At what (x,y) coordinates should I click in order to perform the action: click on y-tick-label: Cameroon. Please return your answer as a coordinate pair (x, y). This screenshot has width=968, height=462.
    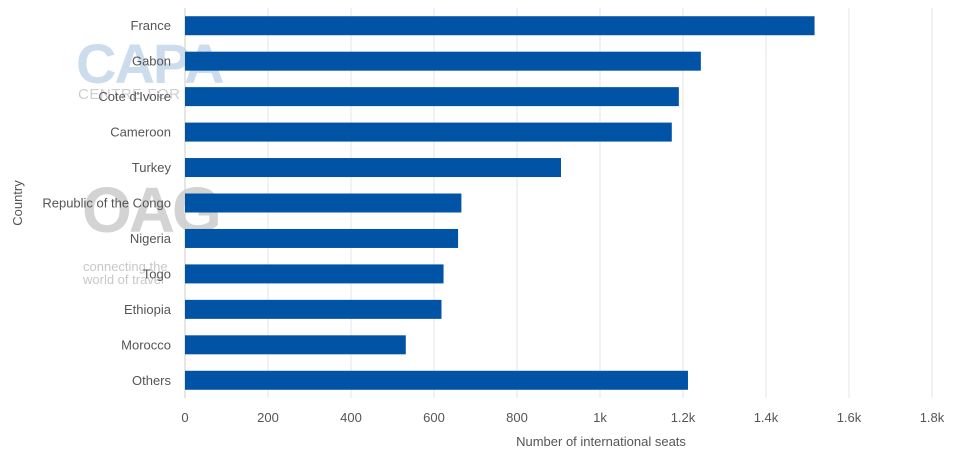
    Looking at the image, I should click on (140, 132).